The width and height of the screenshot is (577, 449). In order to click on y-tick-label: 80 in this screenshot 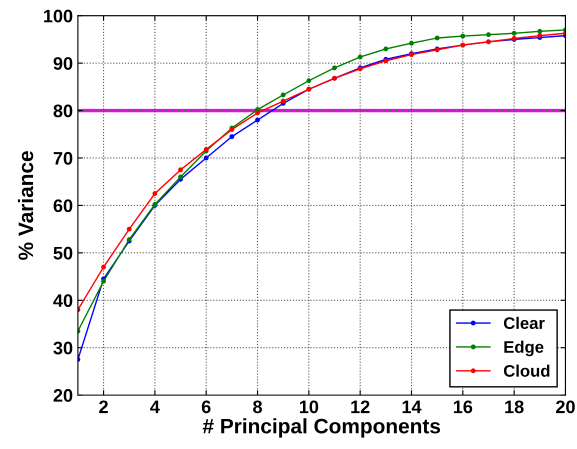, I will do `click(63, 111)`.